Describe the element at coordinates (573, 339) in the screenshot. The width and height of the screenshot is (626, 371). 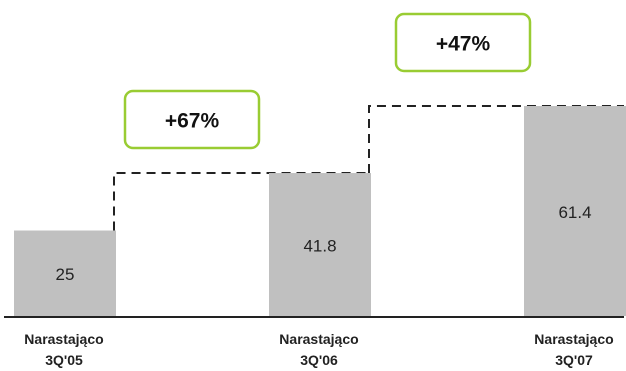
I see `category-label-3-line-1: Narastająco` at that location.